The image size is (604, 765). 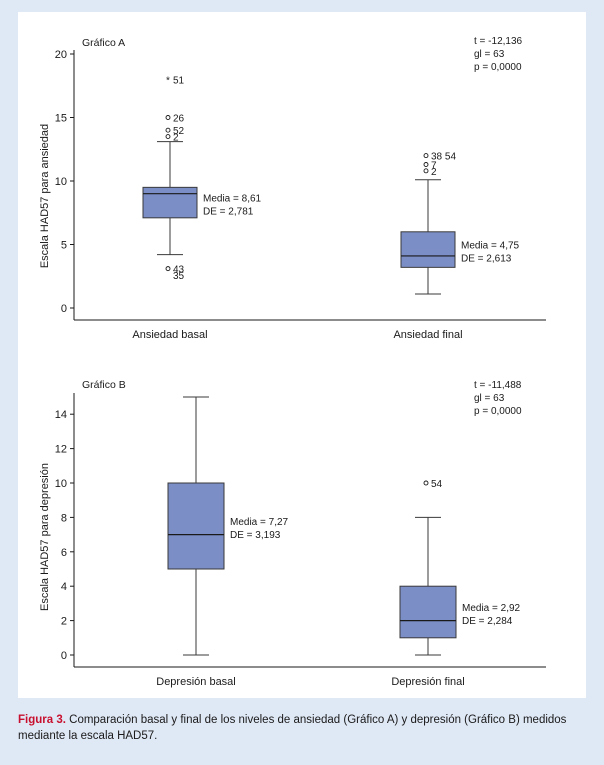 What do you see at coordinates (104, 385) in the screenshot?
I see `panel-title: Gráfico B` at bounding box center [104, 385].